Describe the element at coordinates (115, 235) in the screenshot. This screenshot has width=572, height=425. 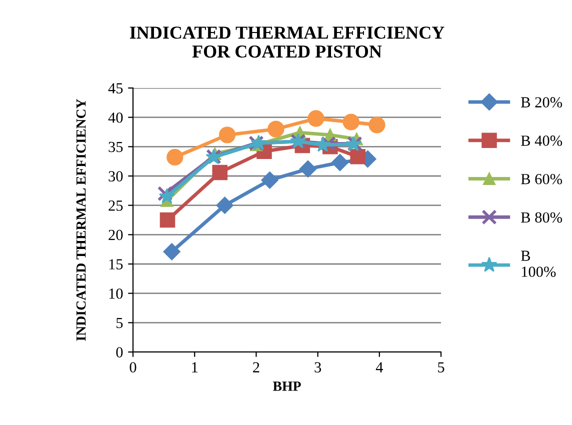
I see `y-tick-label: 20` at that location.